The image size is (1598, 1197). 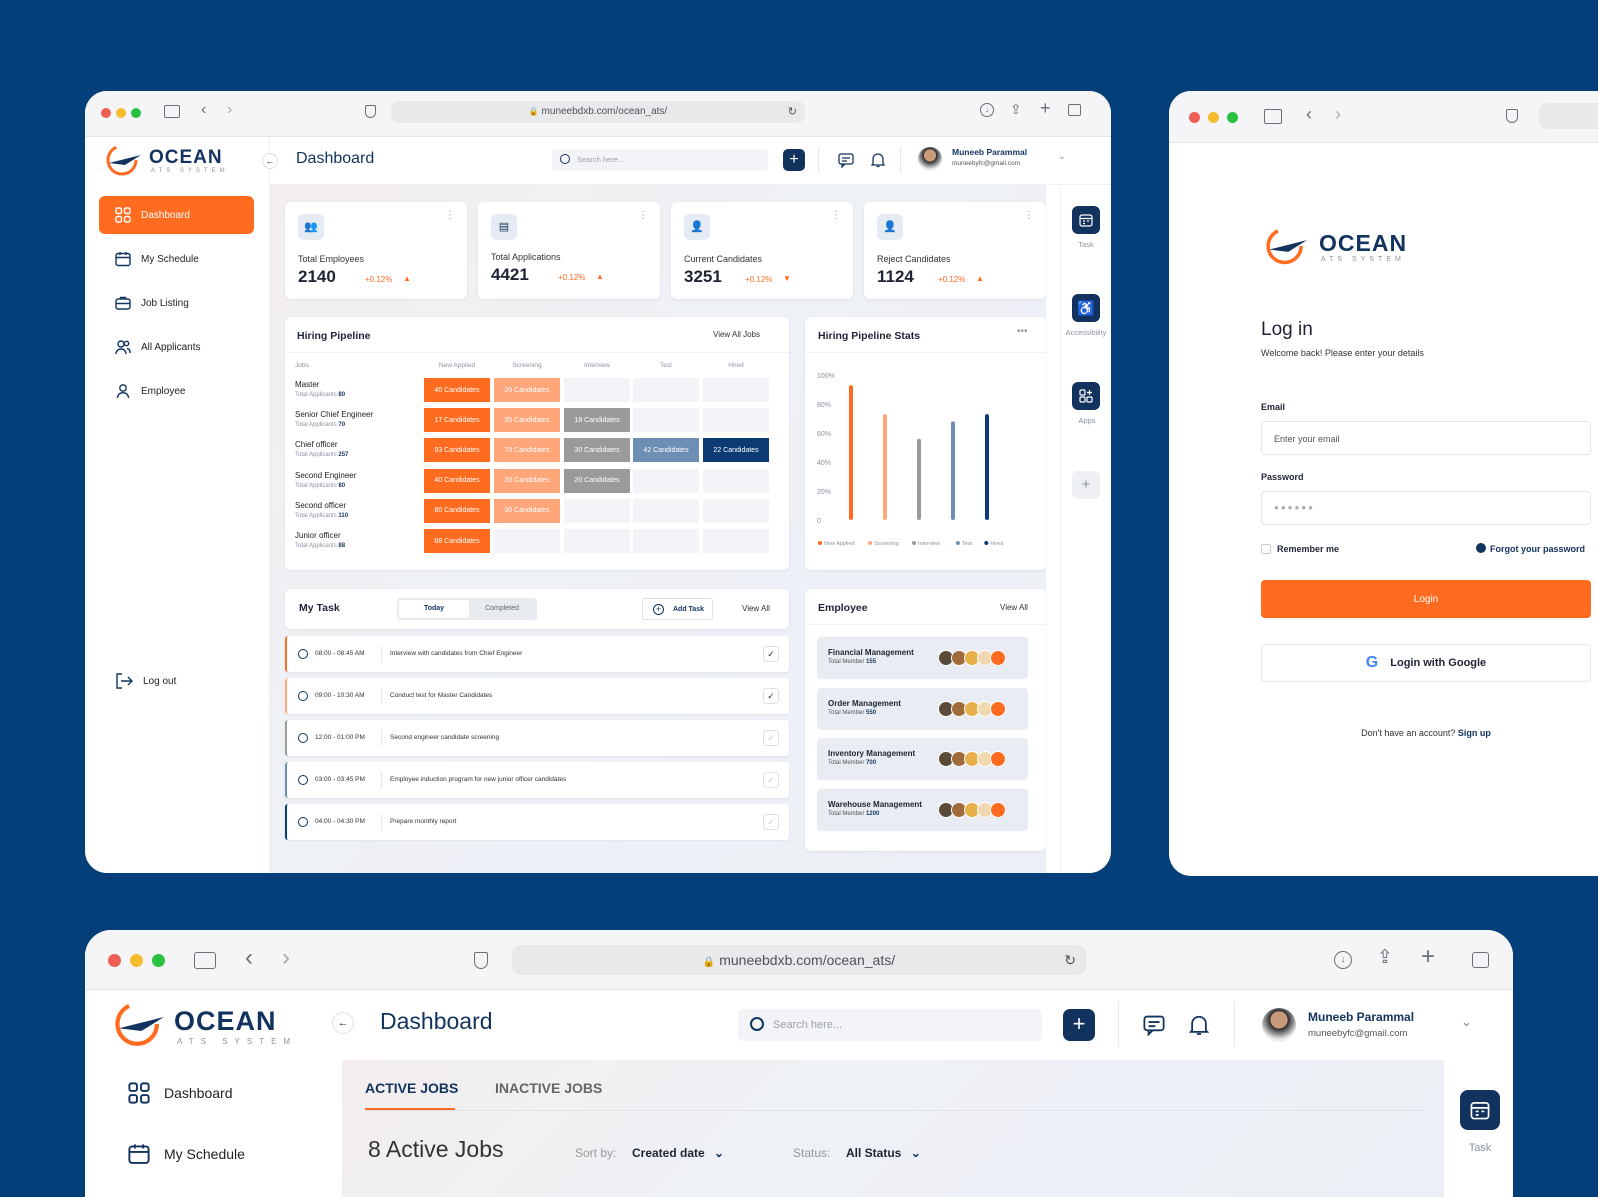 I want to click on candidate-count-tag: 17 Candidates, so click(x=457, y=420).